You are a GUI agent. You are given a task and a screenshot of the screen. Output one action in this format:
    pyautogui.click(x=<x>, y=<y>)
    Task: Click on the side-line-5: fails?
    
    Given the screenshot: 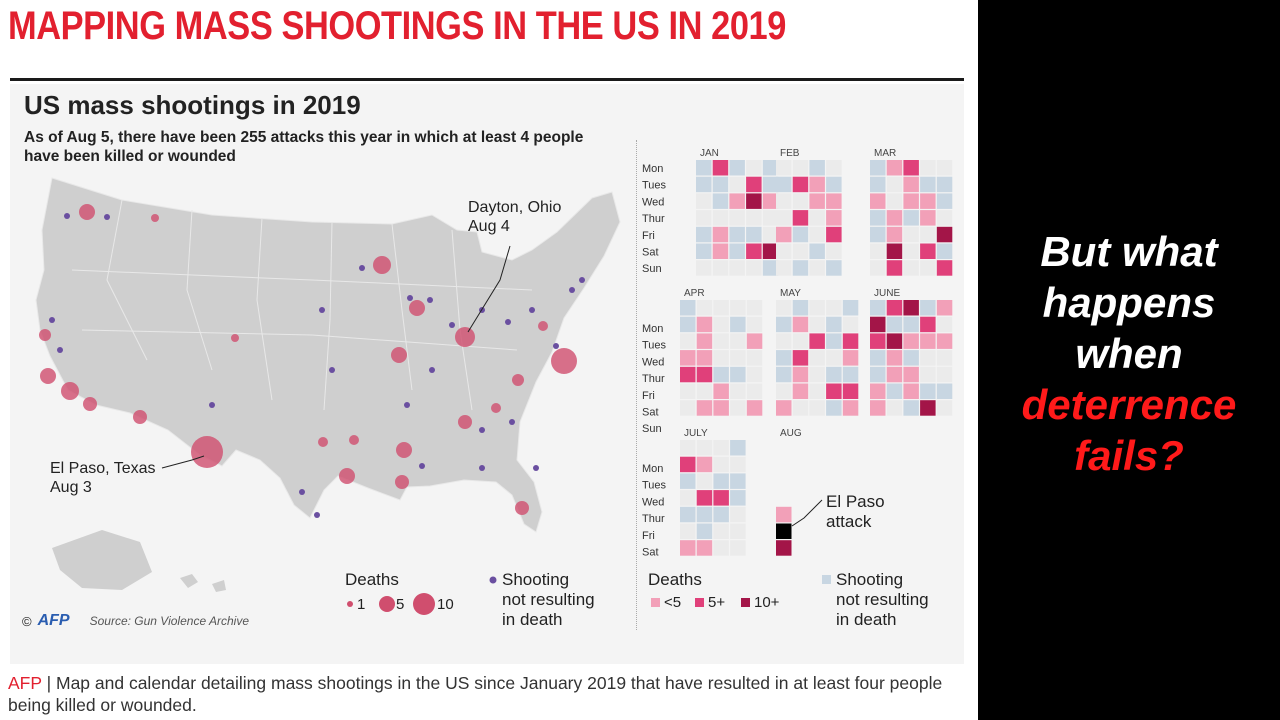 What is the action you would take?
    pyautogui.click(x=1129, y=455)
    